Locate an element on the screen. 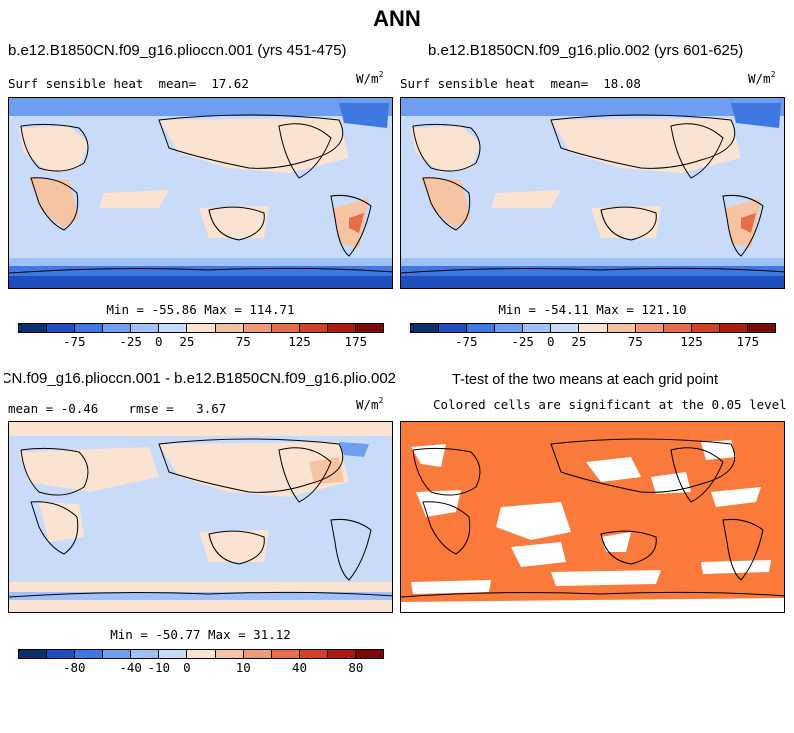 The image size is (794, 733). panel2-map is located at coordinates (592, 193).